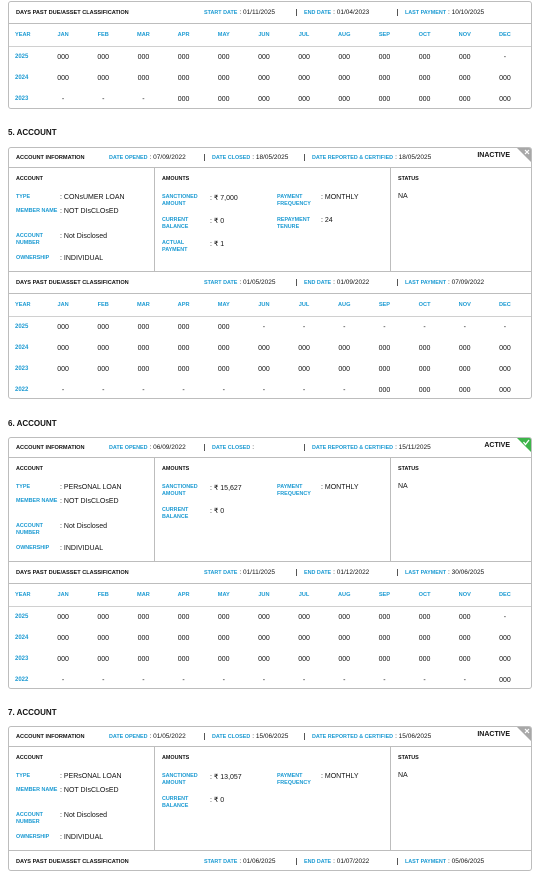  What do you see at coordinates (384, 35) in the screenshot?
I see `header-cell: SEP` at bounding box center [384, 35].